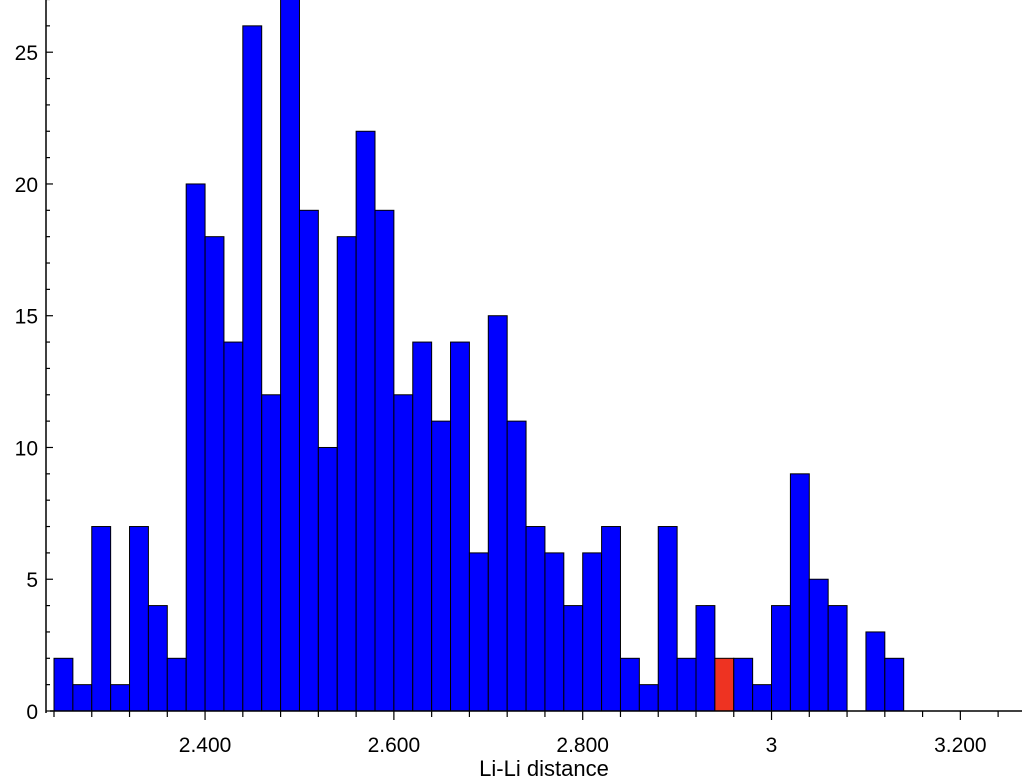 This screenshot has height=782, width=1024. I want to click on x-axis-label: Li-Li distance, so click(544, 768).